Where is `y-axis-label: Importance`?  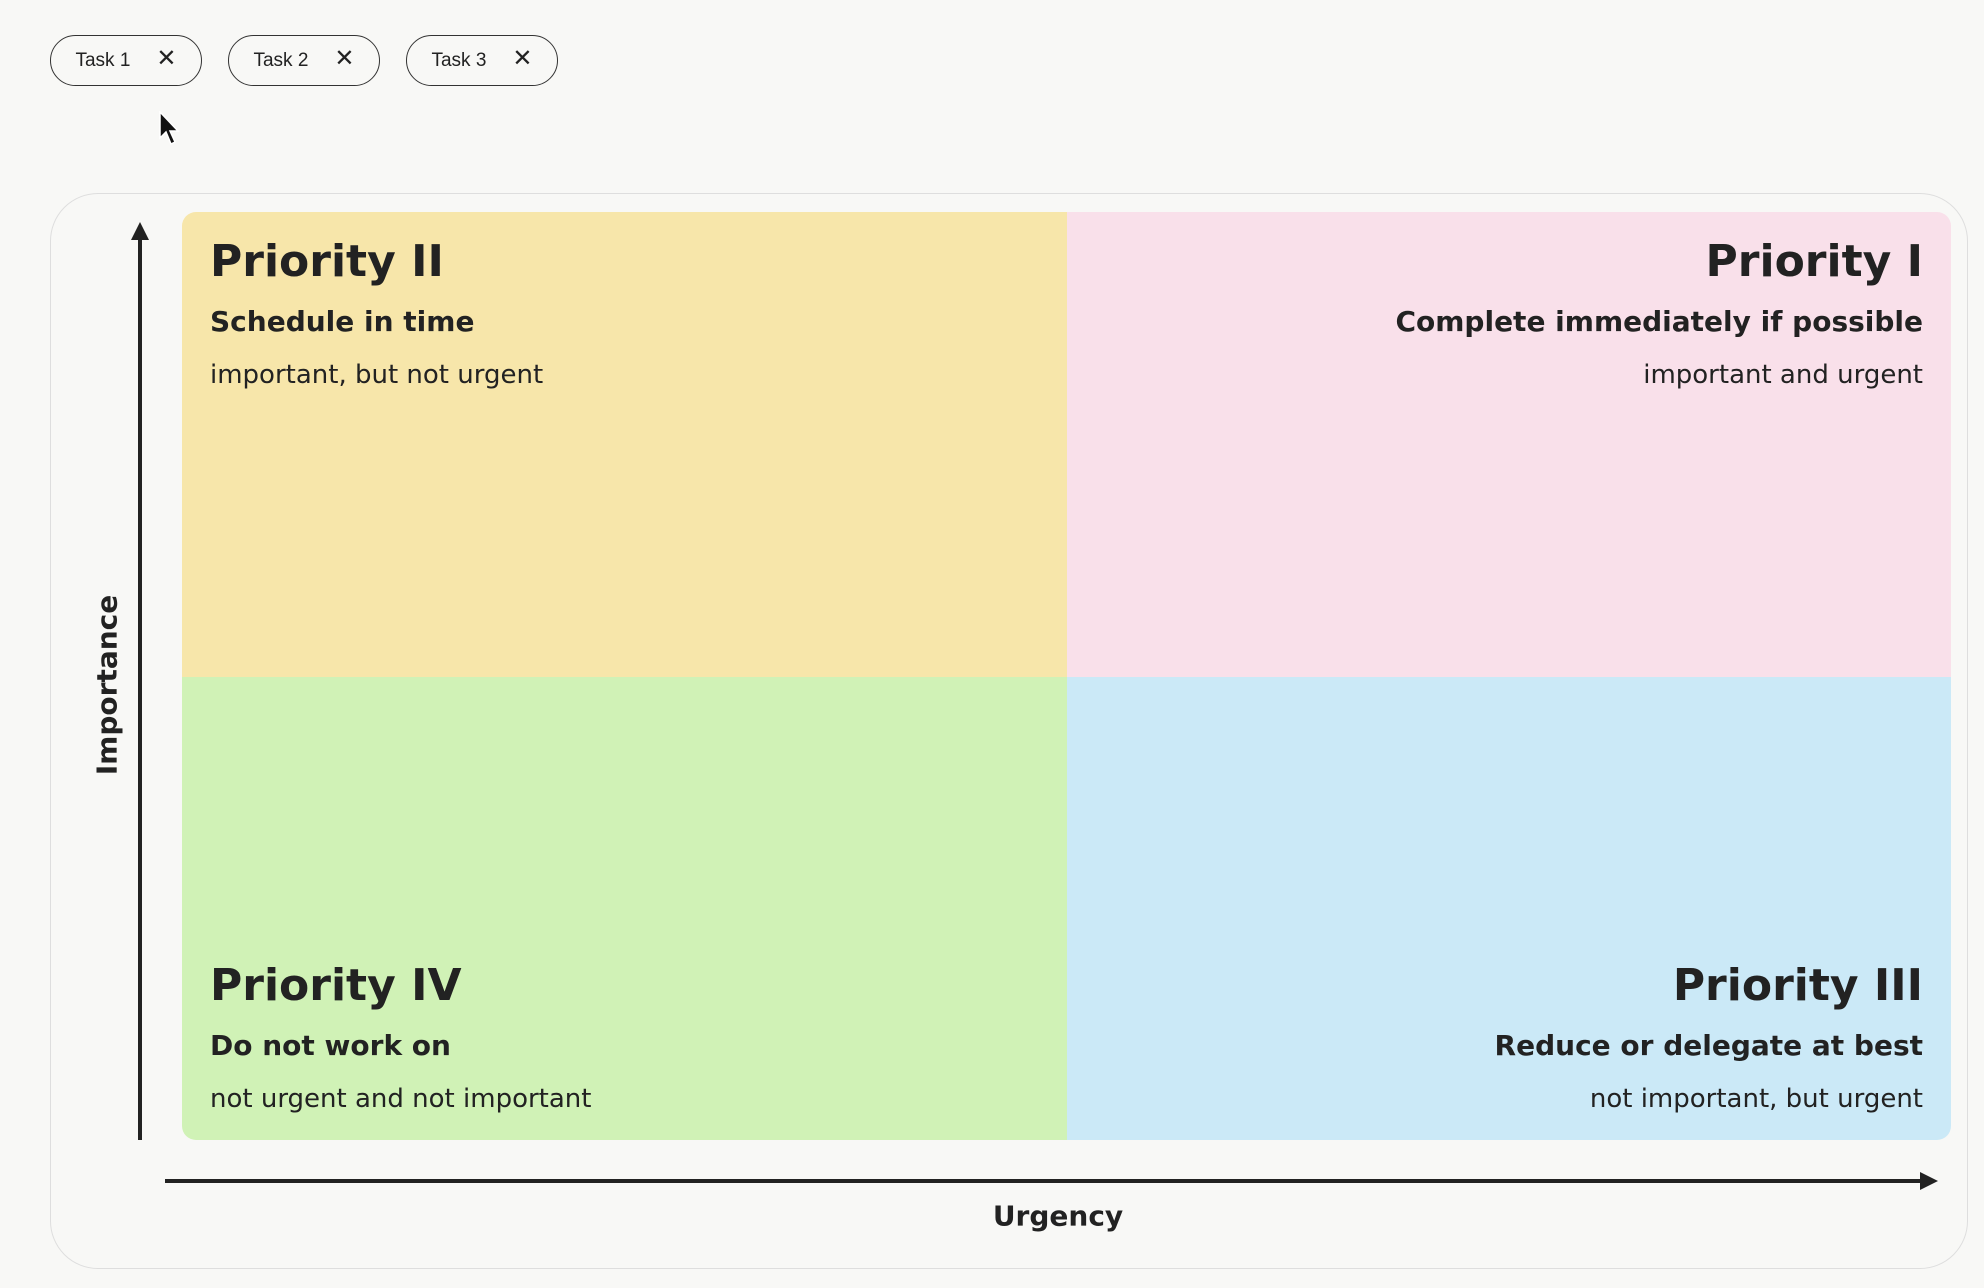
y-axis-label: Importance is located at coordinates (107, 685).